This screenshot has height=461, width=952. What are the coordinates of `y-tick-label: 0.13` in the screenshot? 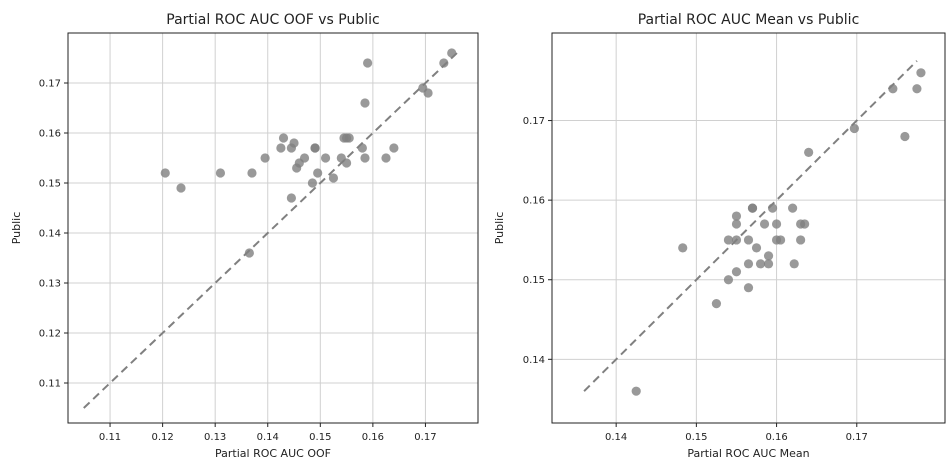 It's located at (50, 284).